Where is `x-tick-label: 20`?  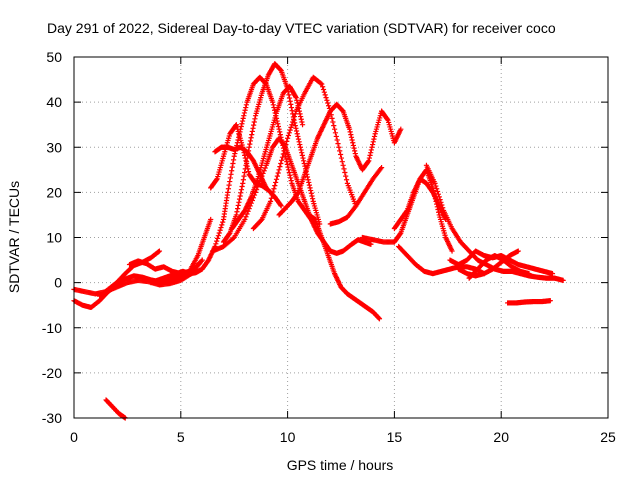 x-tick-label: 20 is located at coordinates (501, 437).